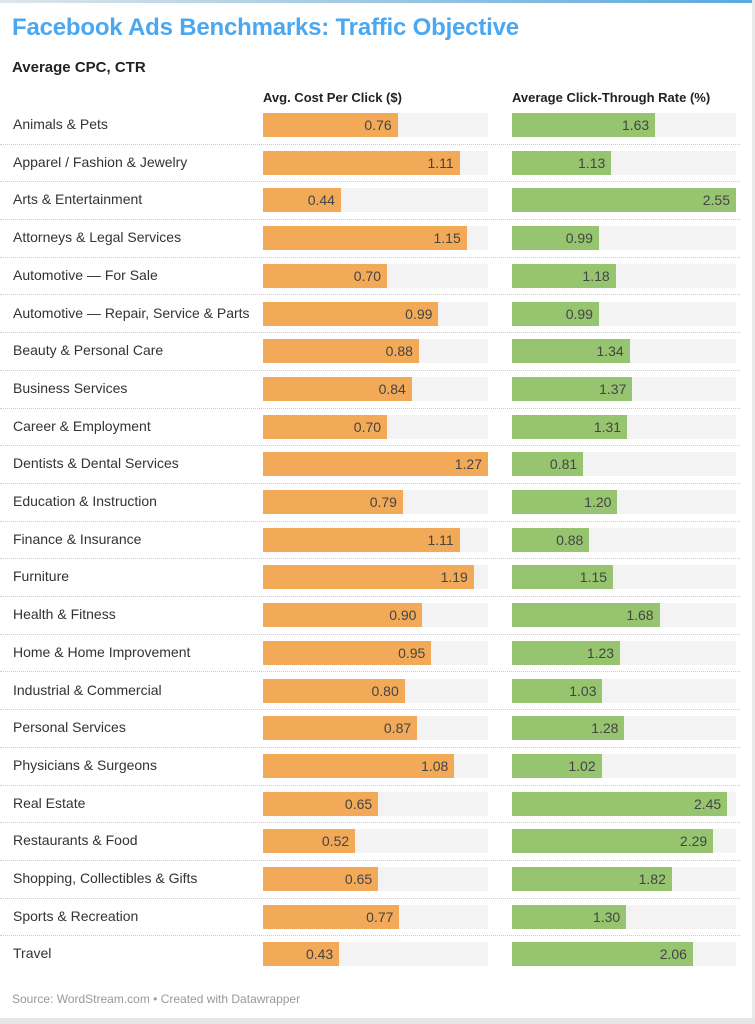 The width and height of the screenshot is (755, 1024). Describe the element at coordinates (583, 690) in the screenshot. I see `ctr-value-label: 1.03` at that location.